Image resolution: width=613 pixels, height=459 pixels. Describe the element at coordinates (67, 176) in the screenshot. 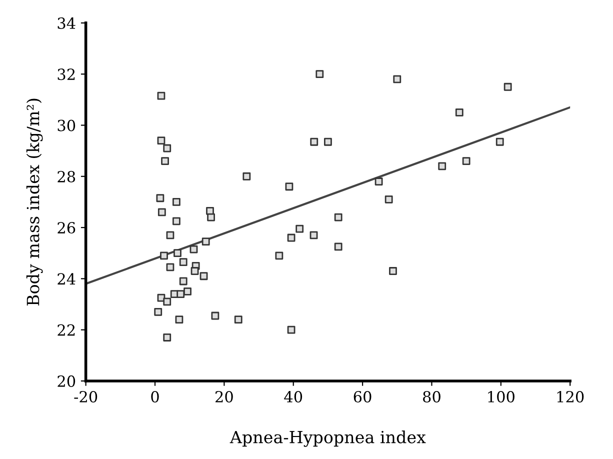

I see `y-tick-label: 28` at that location.